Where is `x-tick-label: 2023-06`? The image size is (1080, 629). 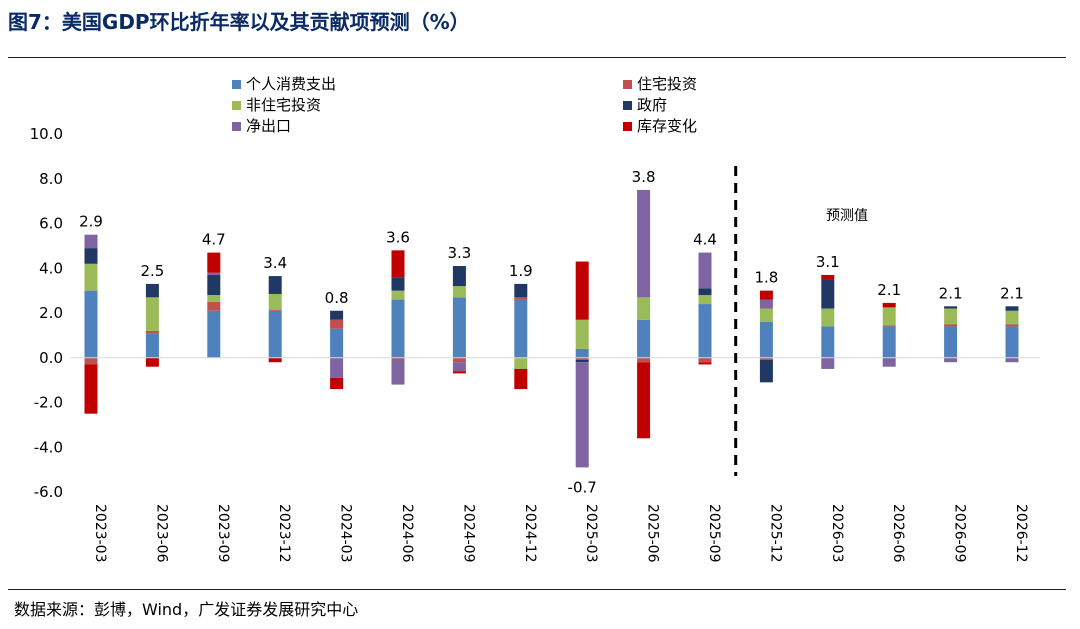
x-tick-label: 2023-06 is located at coordinates (161, 533).